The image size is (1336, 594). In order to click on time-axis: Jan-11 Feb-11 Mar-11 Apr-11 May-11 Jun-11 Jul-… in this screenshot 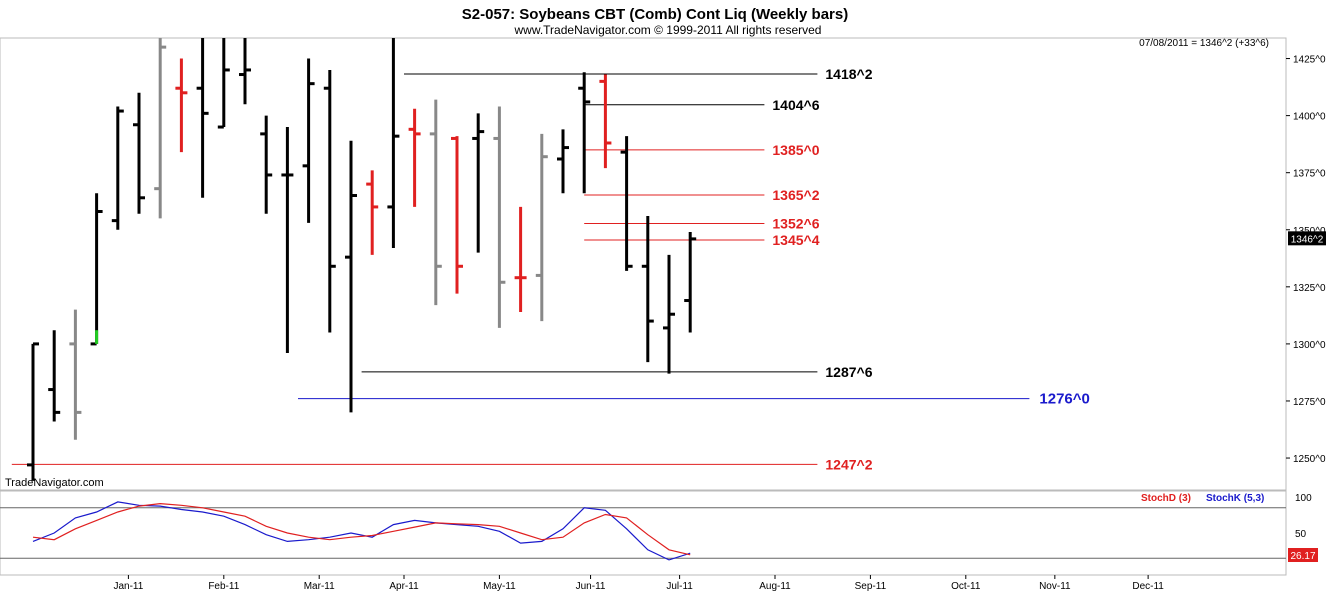, I will do `click(638, 583)`.